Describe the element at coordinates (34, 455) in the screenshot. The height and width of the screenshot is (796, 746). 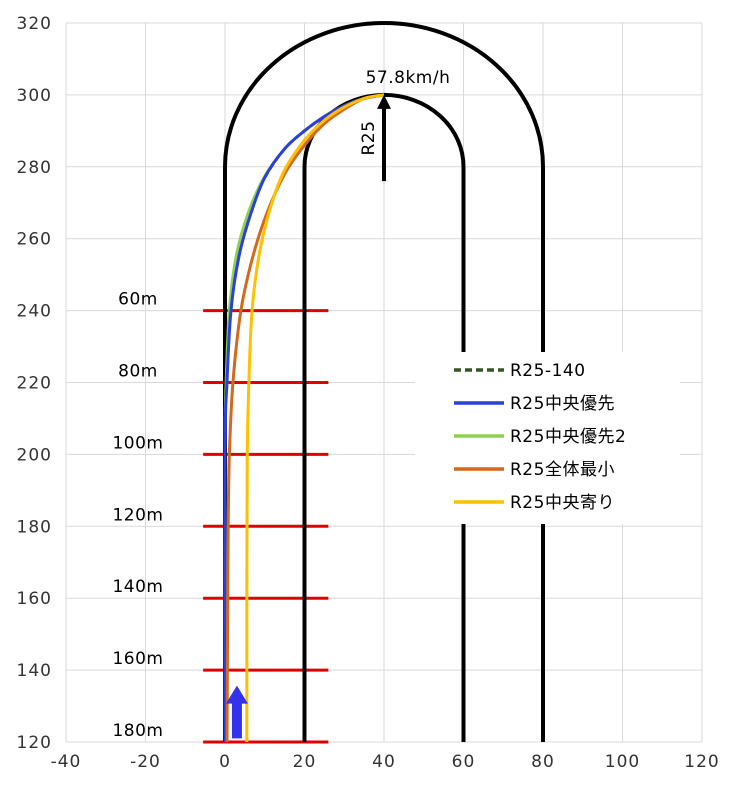
I see `y-tick-label: 200` at that location.